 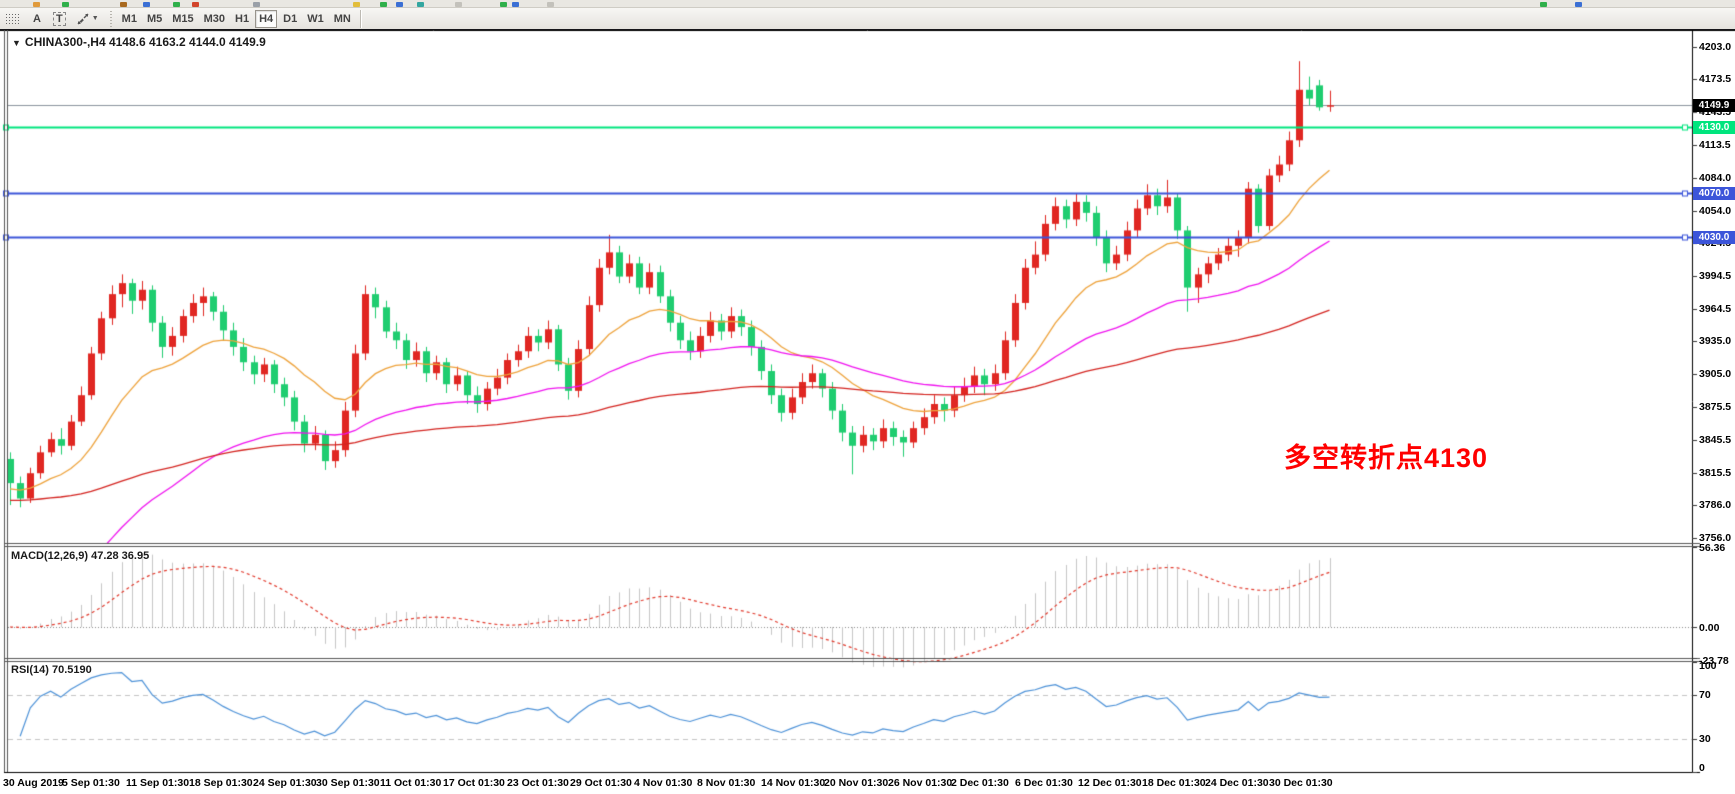 I want to click on price-tick-label: 3786.0, so click(x=1715, y=505).